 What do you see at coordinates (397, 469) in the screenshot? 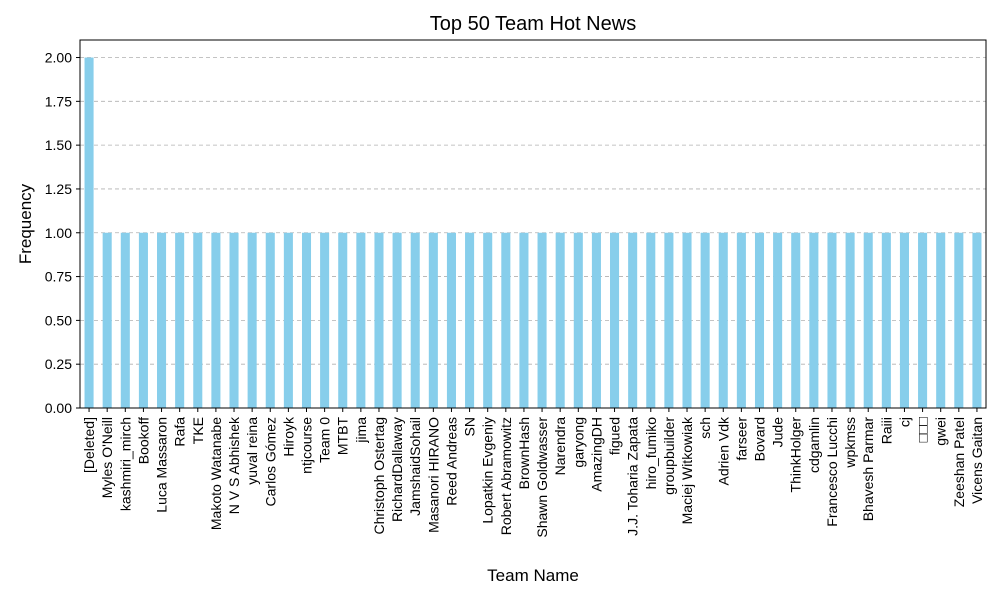
I see `x-tick-label: RichardDallaway` at bounding box center [397, 469].